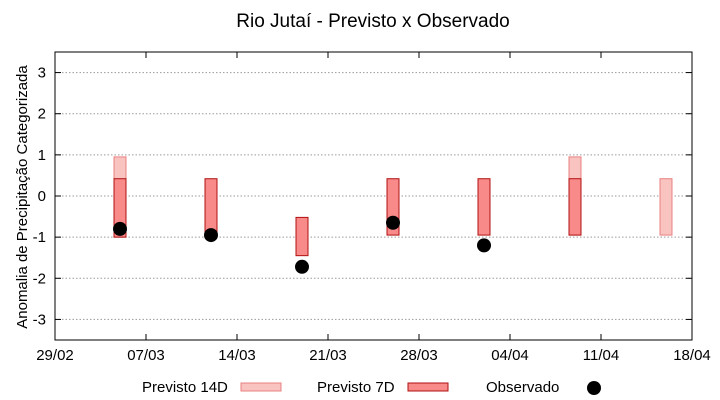 The height and width of the screenshot is (400, 720). Describe the element at coordinates (594, 388) in the screenshot. I see `legend-marker-observado` at that location.